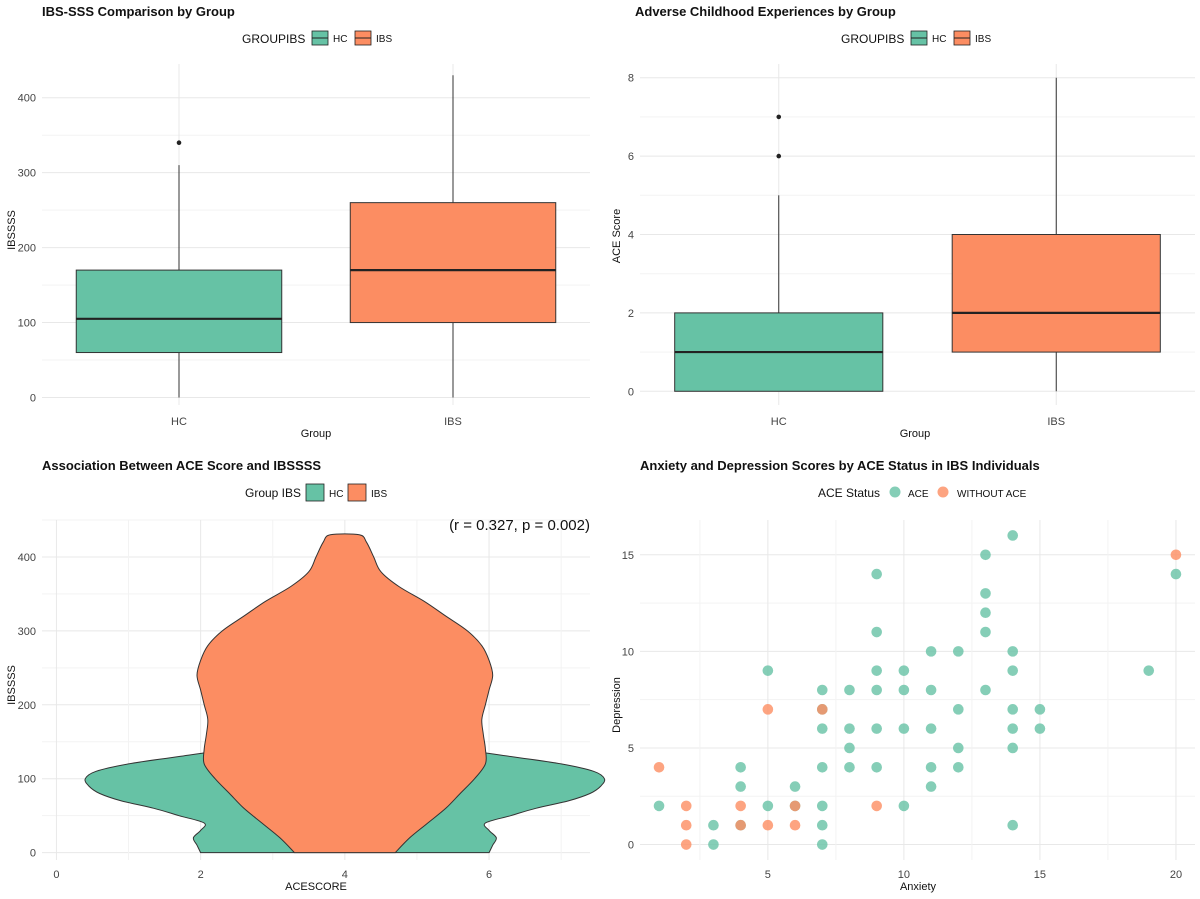 The width and height of the screenshot is (1200, 899). Describe the element at coordinates (973, 875) in the screenshot. I see `x-axis-ticks: 5 10 15 20` at that location.